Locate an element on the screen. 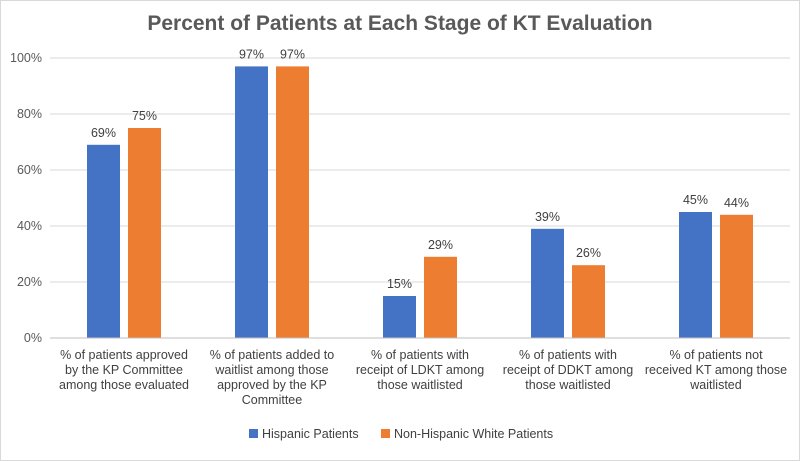 Image resolution: width=800 pixels, height=461 pixels. category-label: among those evaluated is located at coordinates (124, 385).